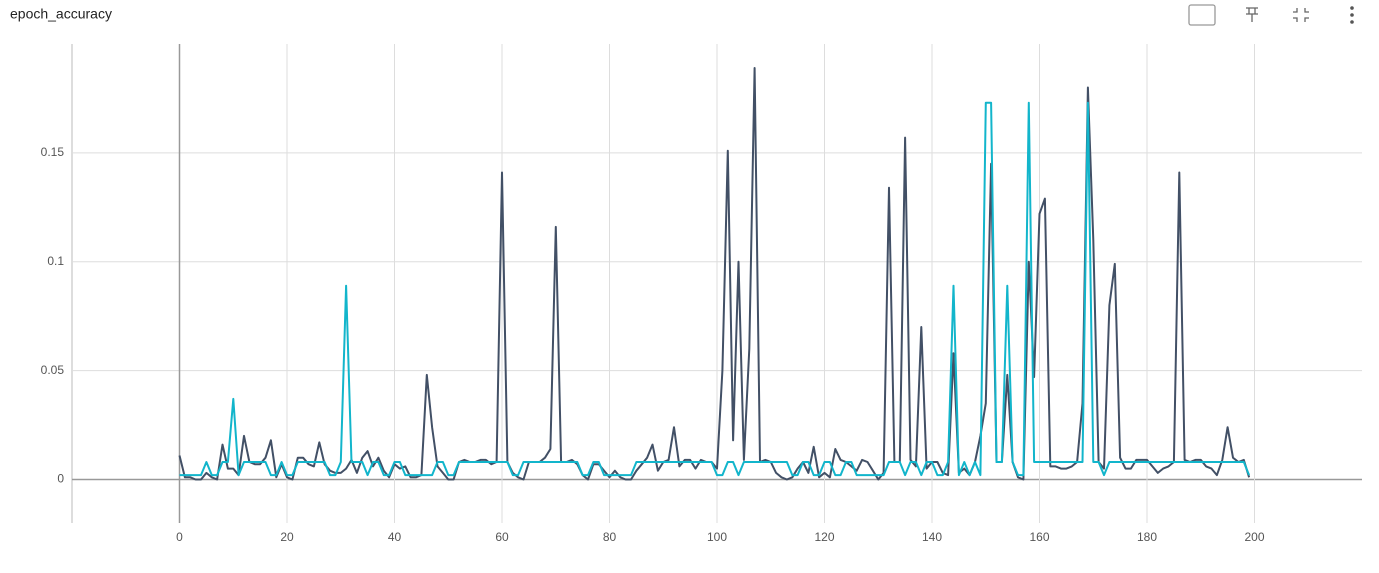 This screenshot has width=1379, height=573. What do you see at coordinates (395, 537) in the screenshot?
I see `x-tick-label: 40` at bounding box center [395, 537].